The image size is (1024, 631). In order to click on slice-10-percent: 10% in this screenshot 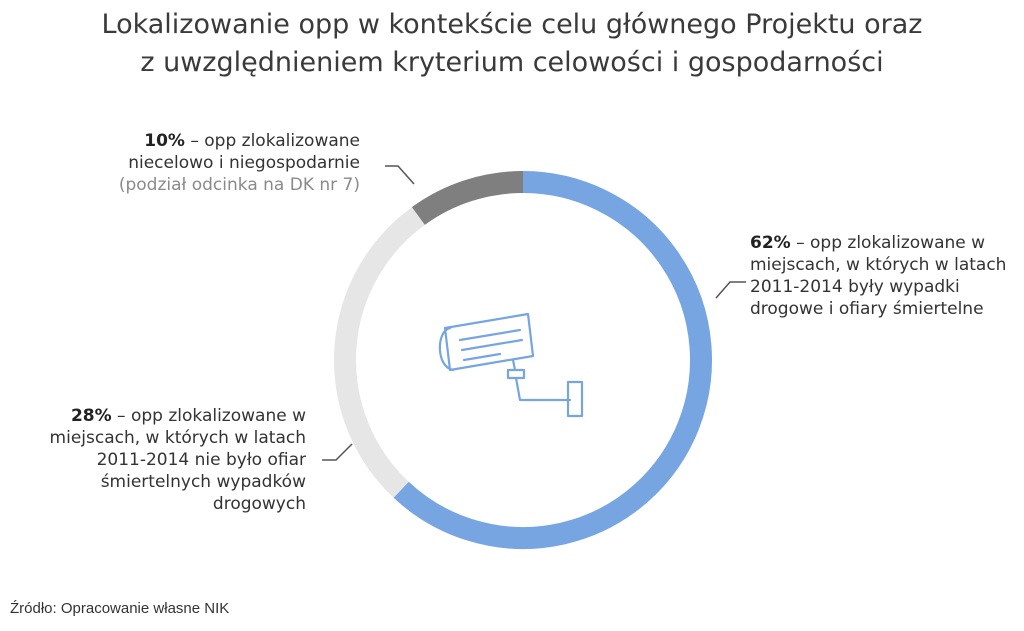, I will do `click(164, 141)`.